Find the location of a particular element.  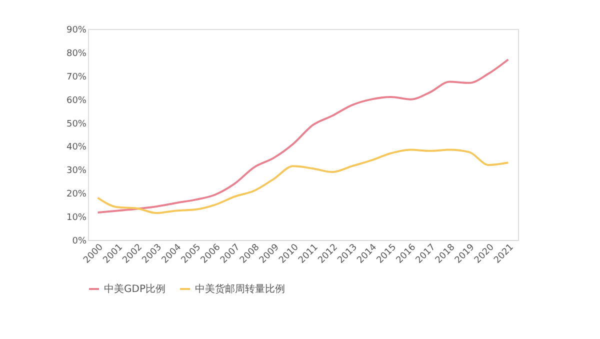

y-tick-label: 30% is located at coordinates (76, 171).